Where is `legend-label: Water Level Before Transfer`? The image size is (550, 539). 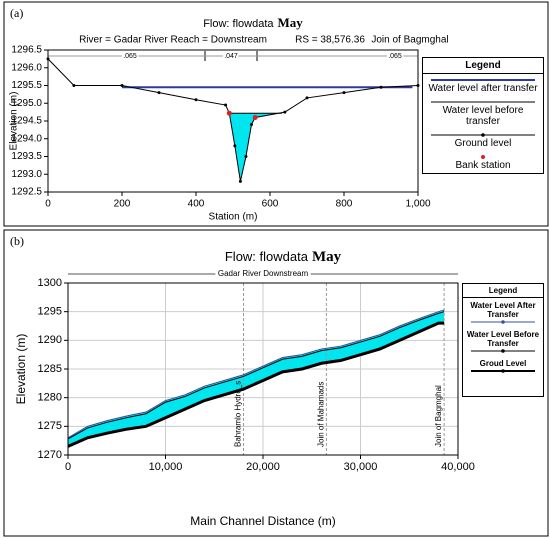
legend-label: Water Level Before Transfer is located at coordinates (503, 339).